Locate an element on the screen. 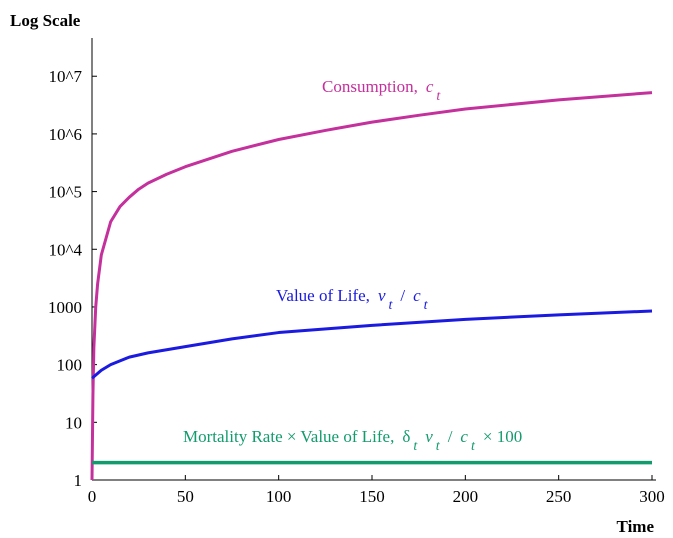 The image size is (673, 538). y-tick-label: 1 is located at coordinates (78, 480).